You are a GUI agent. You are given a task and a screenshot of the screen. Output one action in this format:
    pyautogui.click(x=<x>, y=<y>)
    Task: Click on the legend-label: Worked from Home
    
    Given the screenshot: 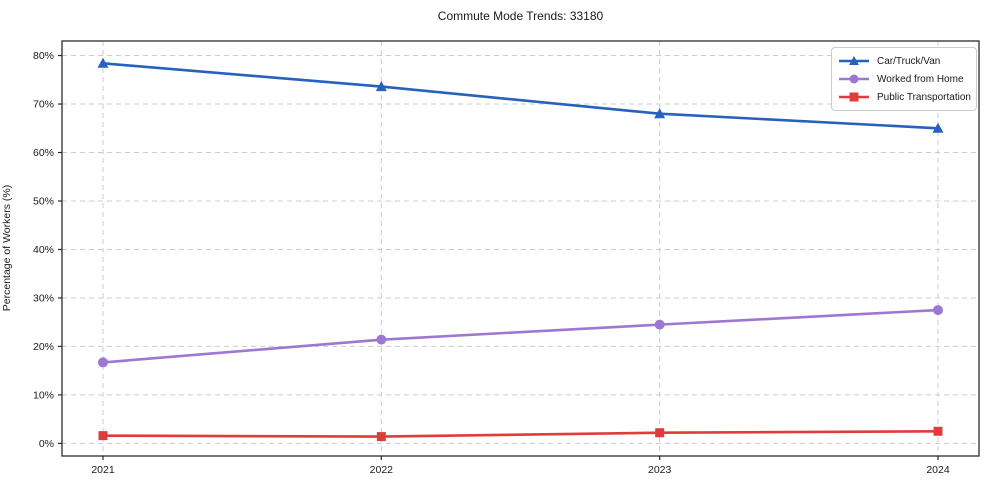 What is the action you would take?
    pyautogui.click(x=920, y=79)
    